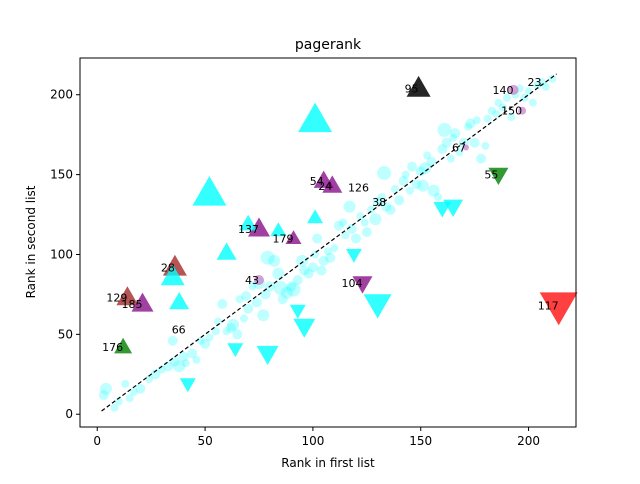 The width and height of the screenshot is (640, 484). I want to click on point-label: 23, so click(535, 82).